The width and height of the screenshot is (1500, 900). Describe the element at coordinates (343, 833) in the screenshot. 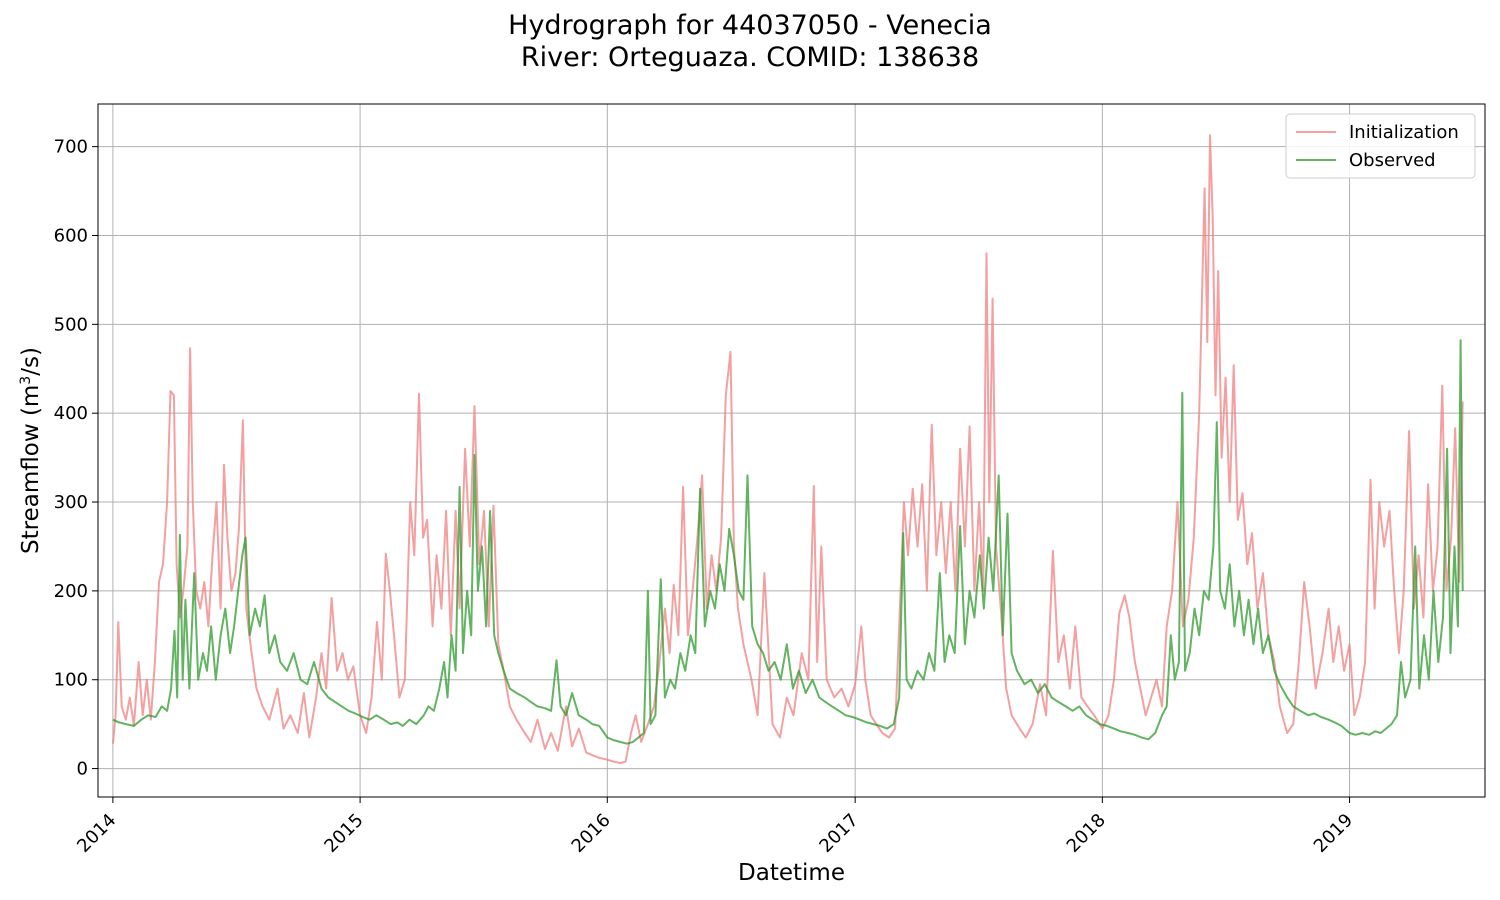

I see `x-tick-label: 2015` at that location.